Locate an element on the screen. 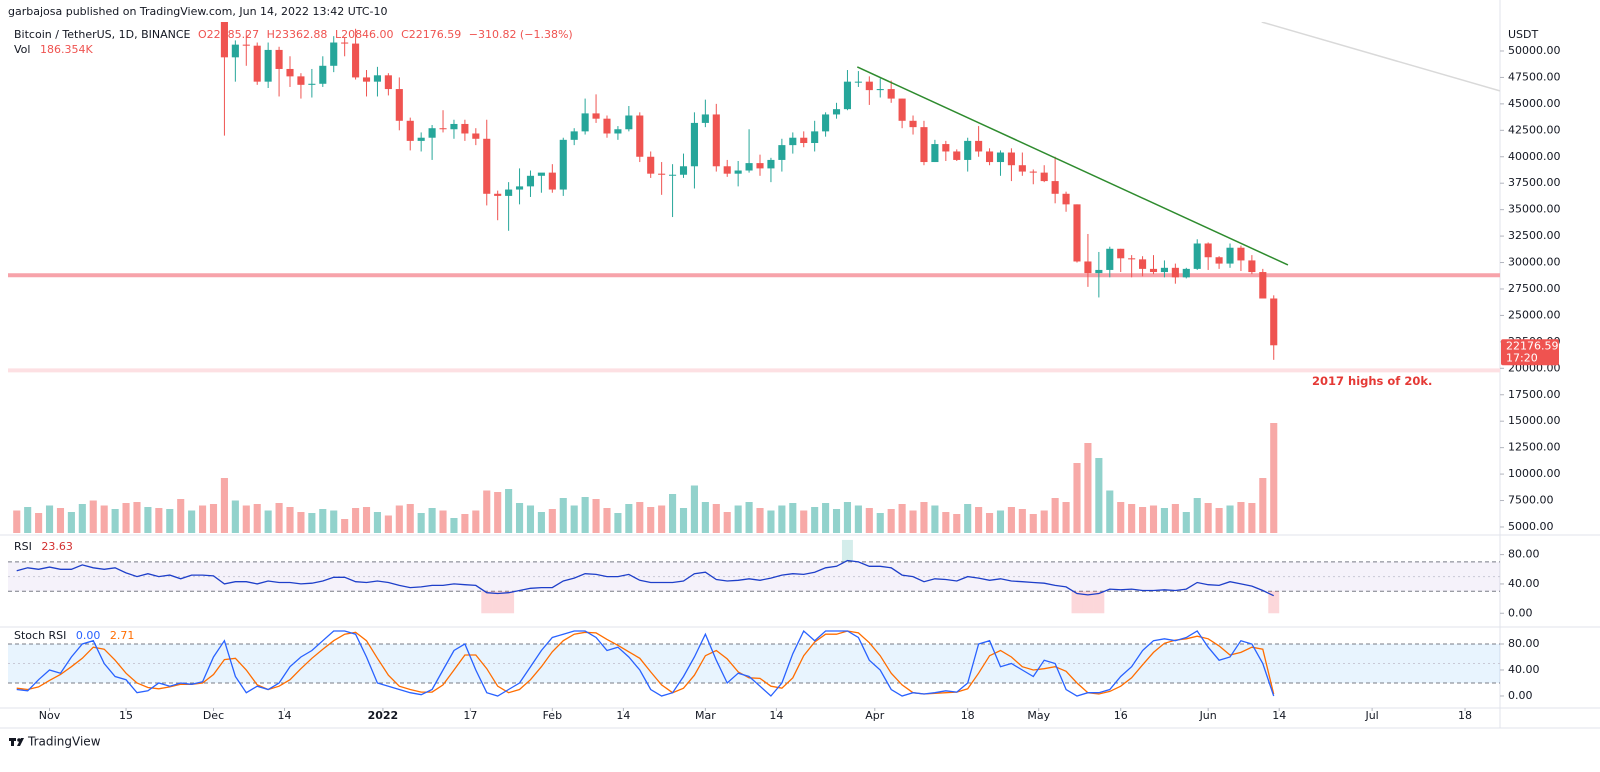 This screenshot has height=772, width=1600. y-tick-label: 37500.00 is located at coordinates (1534, 182).